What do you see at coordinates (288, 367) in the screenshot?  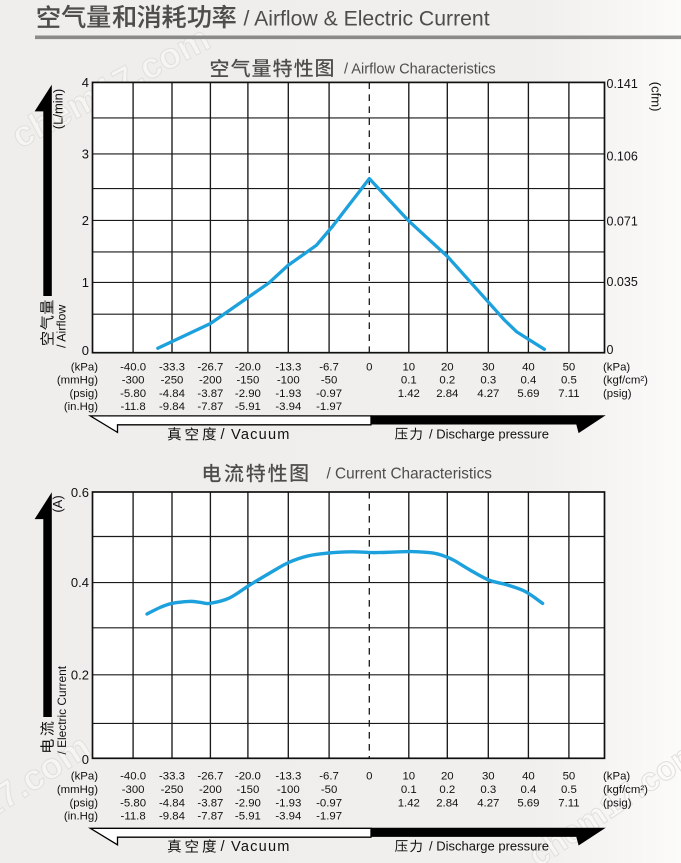 I see `svg-text: -13.3` at bounding box center [288, 367].